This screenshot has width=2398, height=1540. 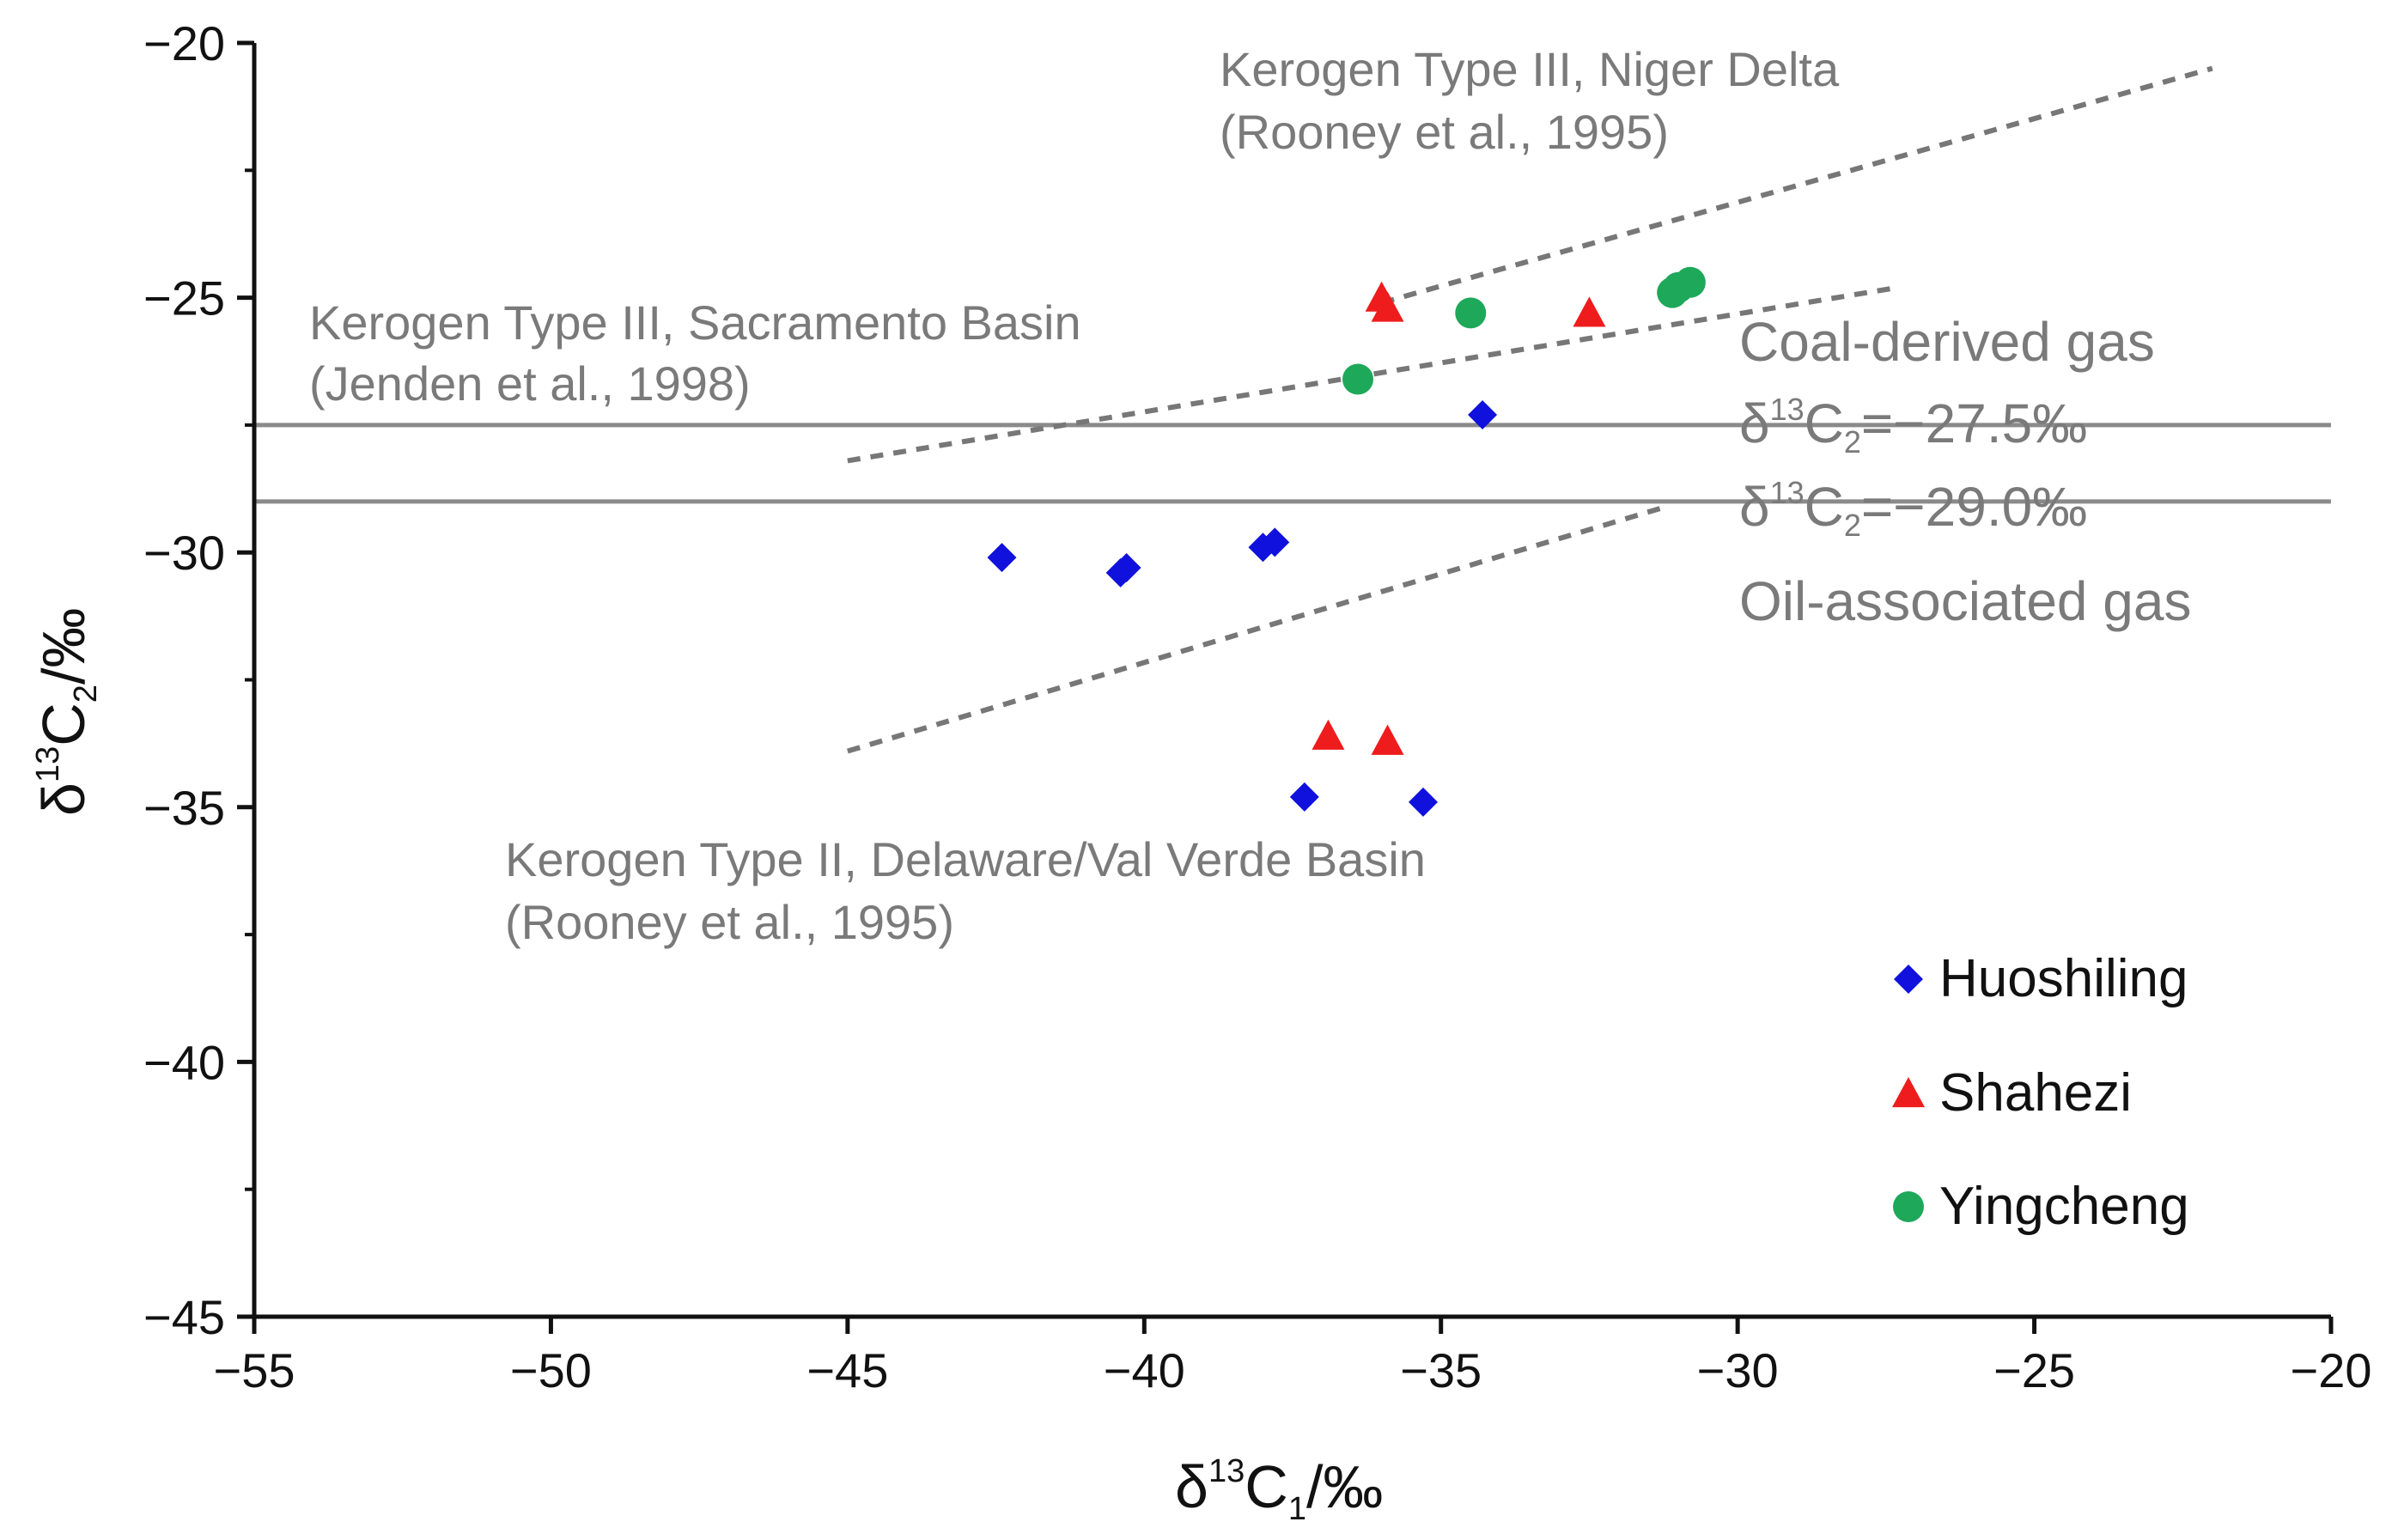 What do you see at coordinates (1257, 629) in the screenshot?
I see `trend-line-delaware` at bounding box center [1257, 629].